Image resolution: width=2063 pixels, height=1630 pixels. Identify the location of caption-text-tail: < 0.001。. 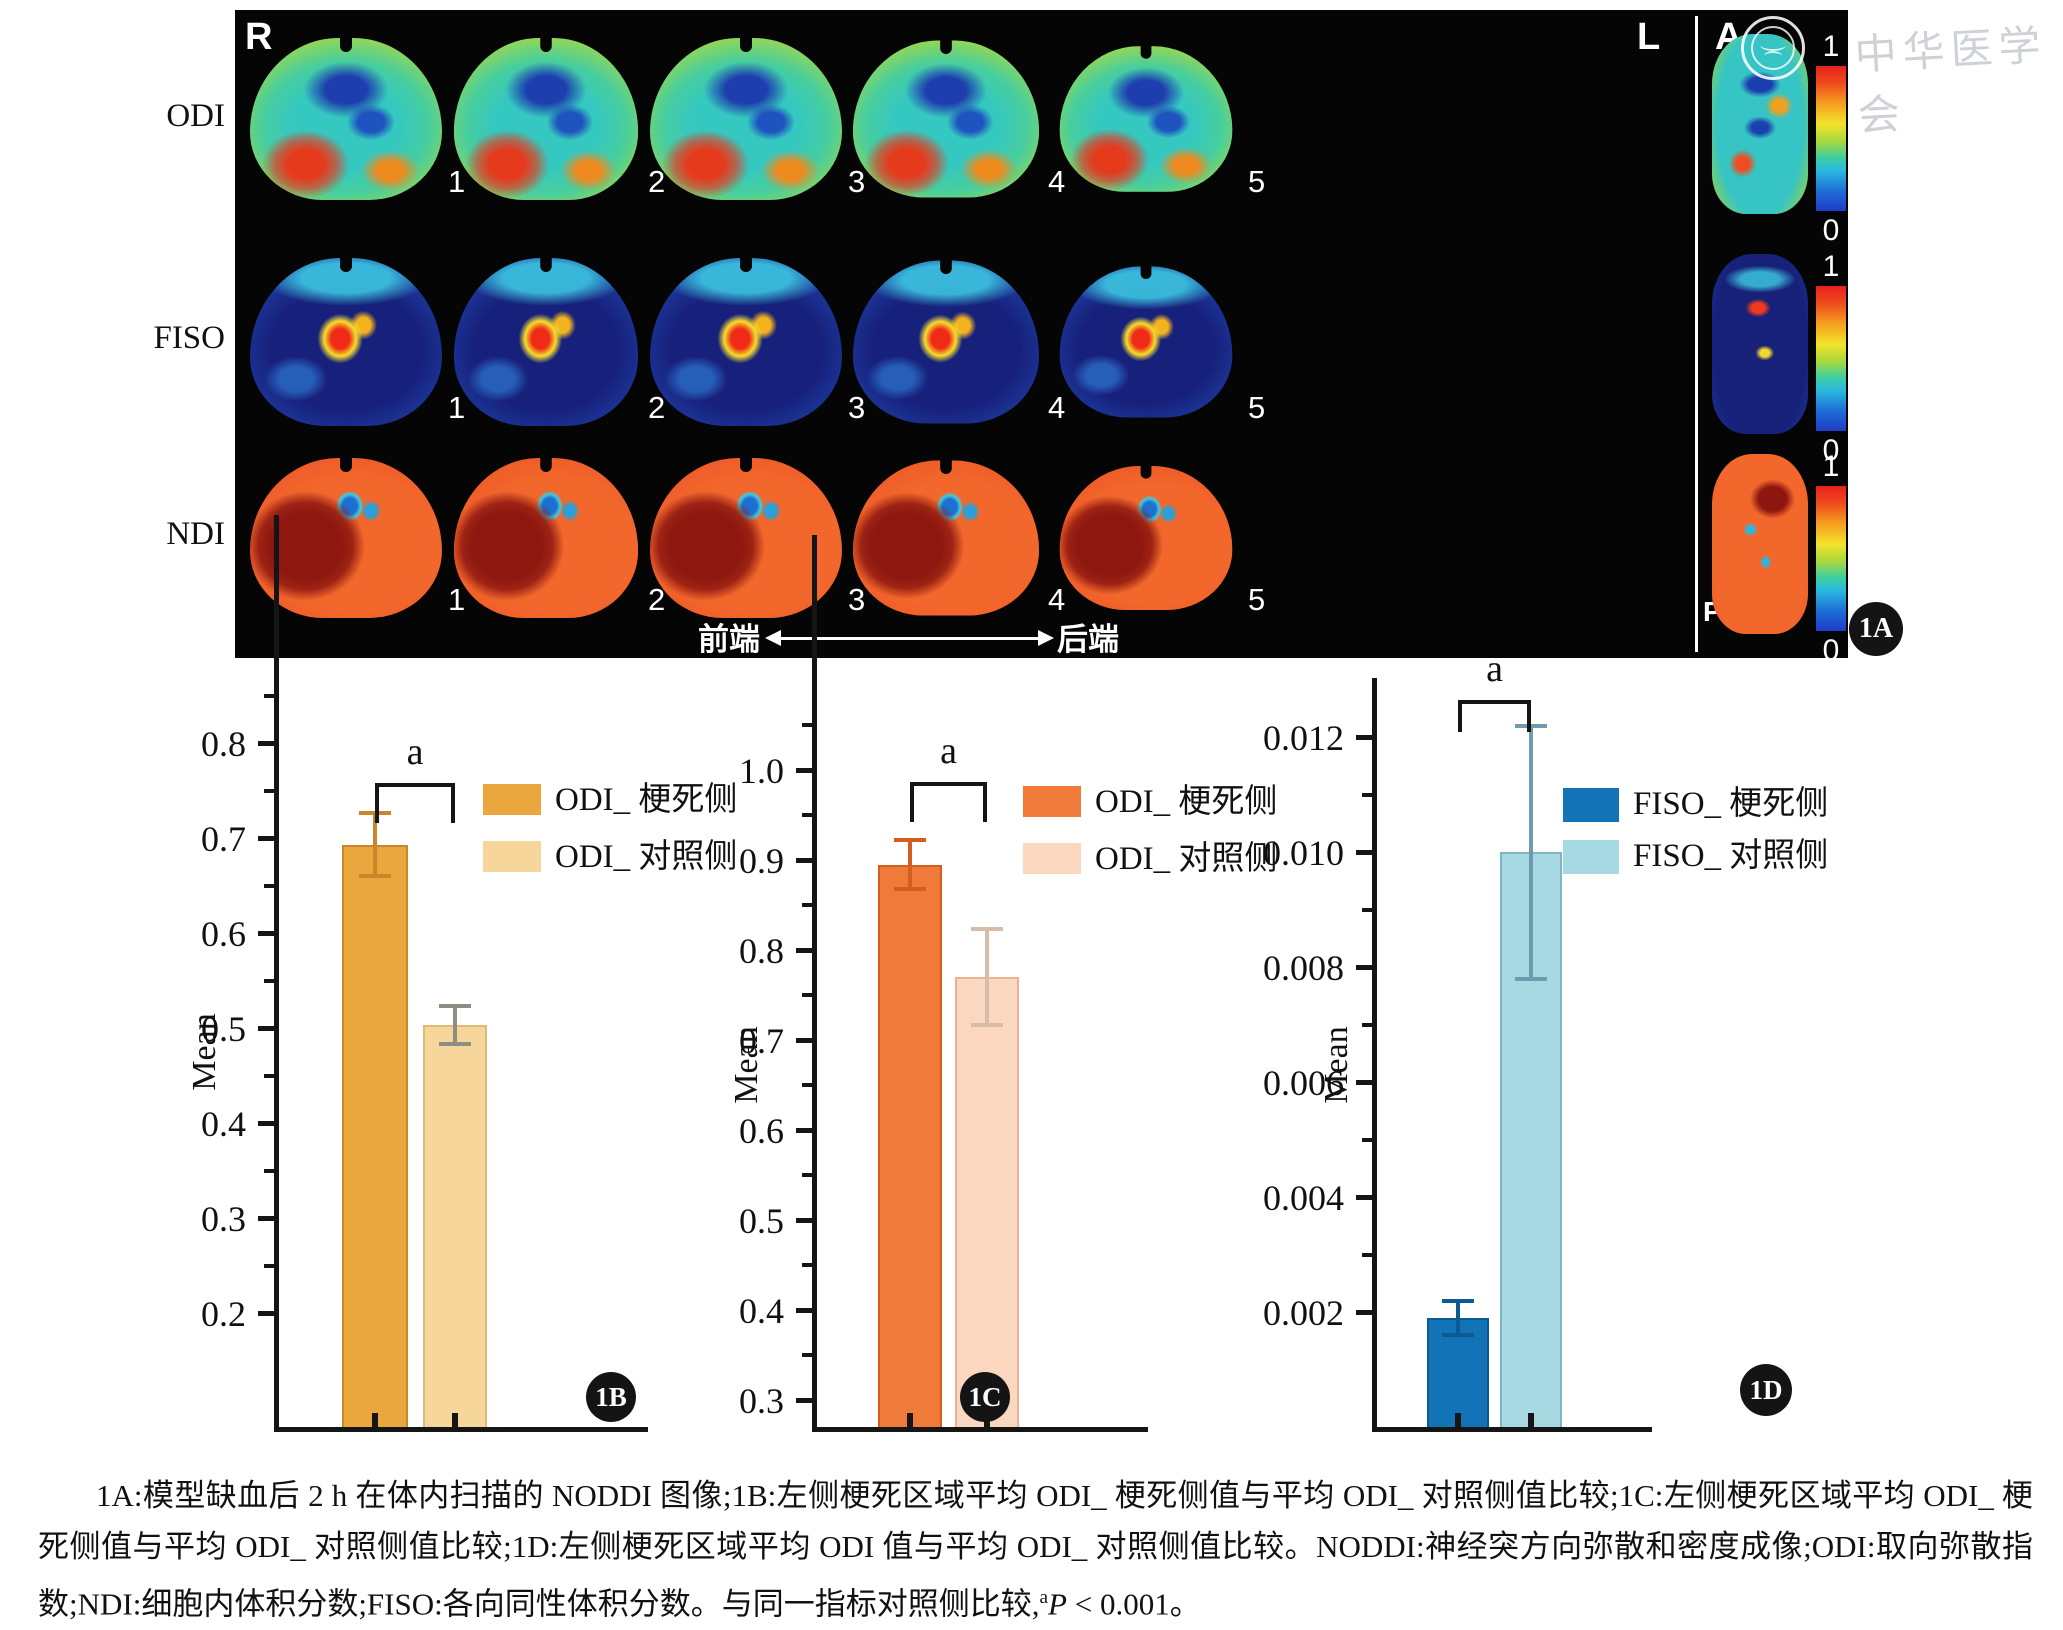
(1133, 1604).